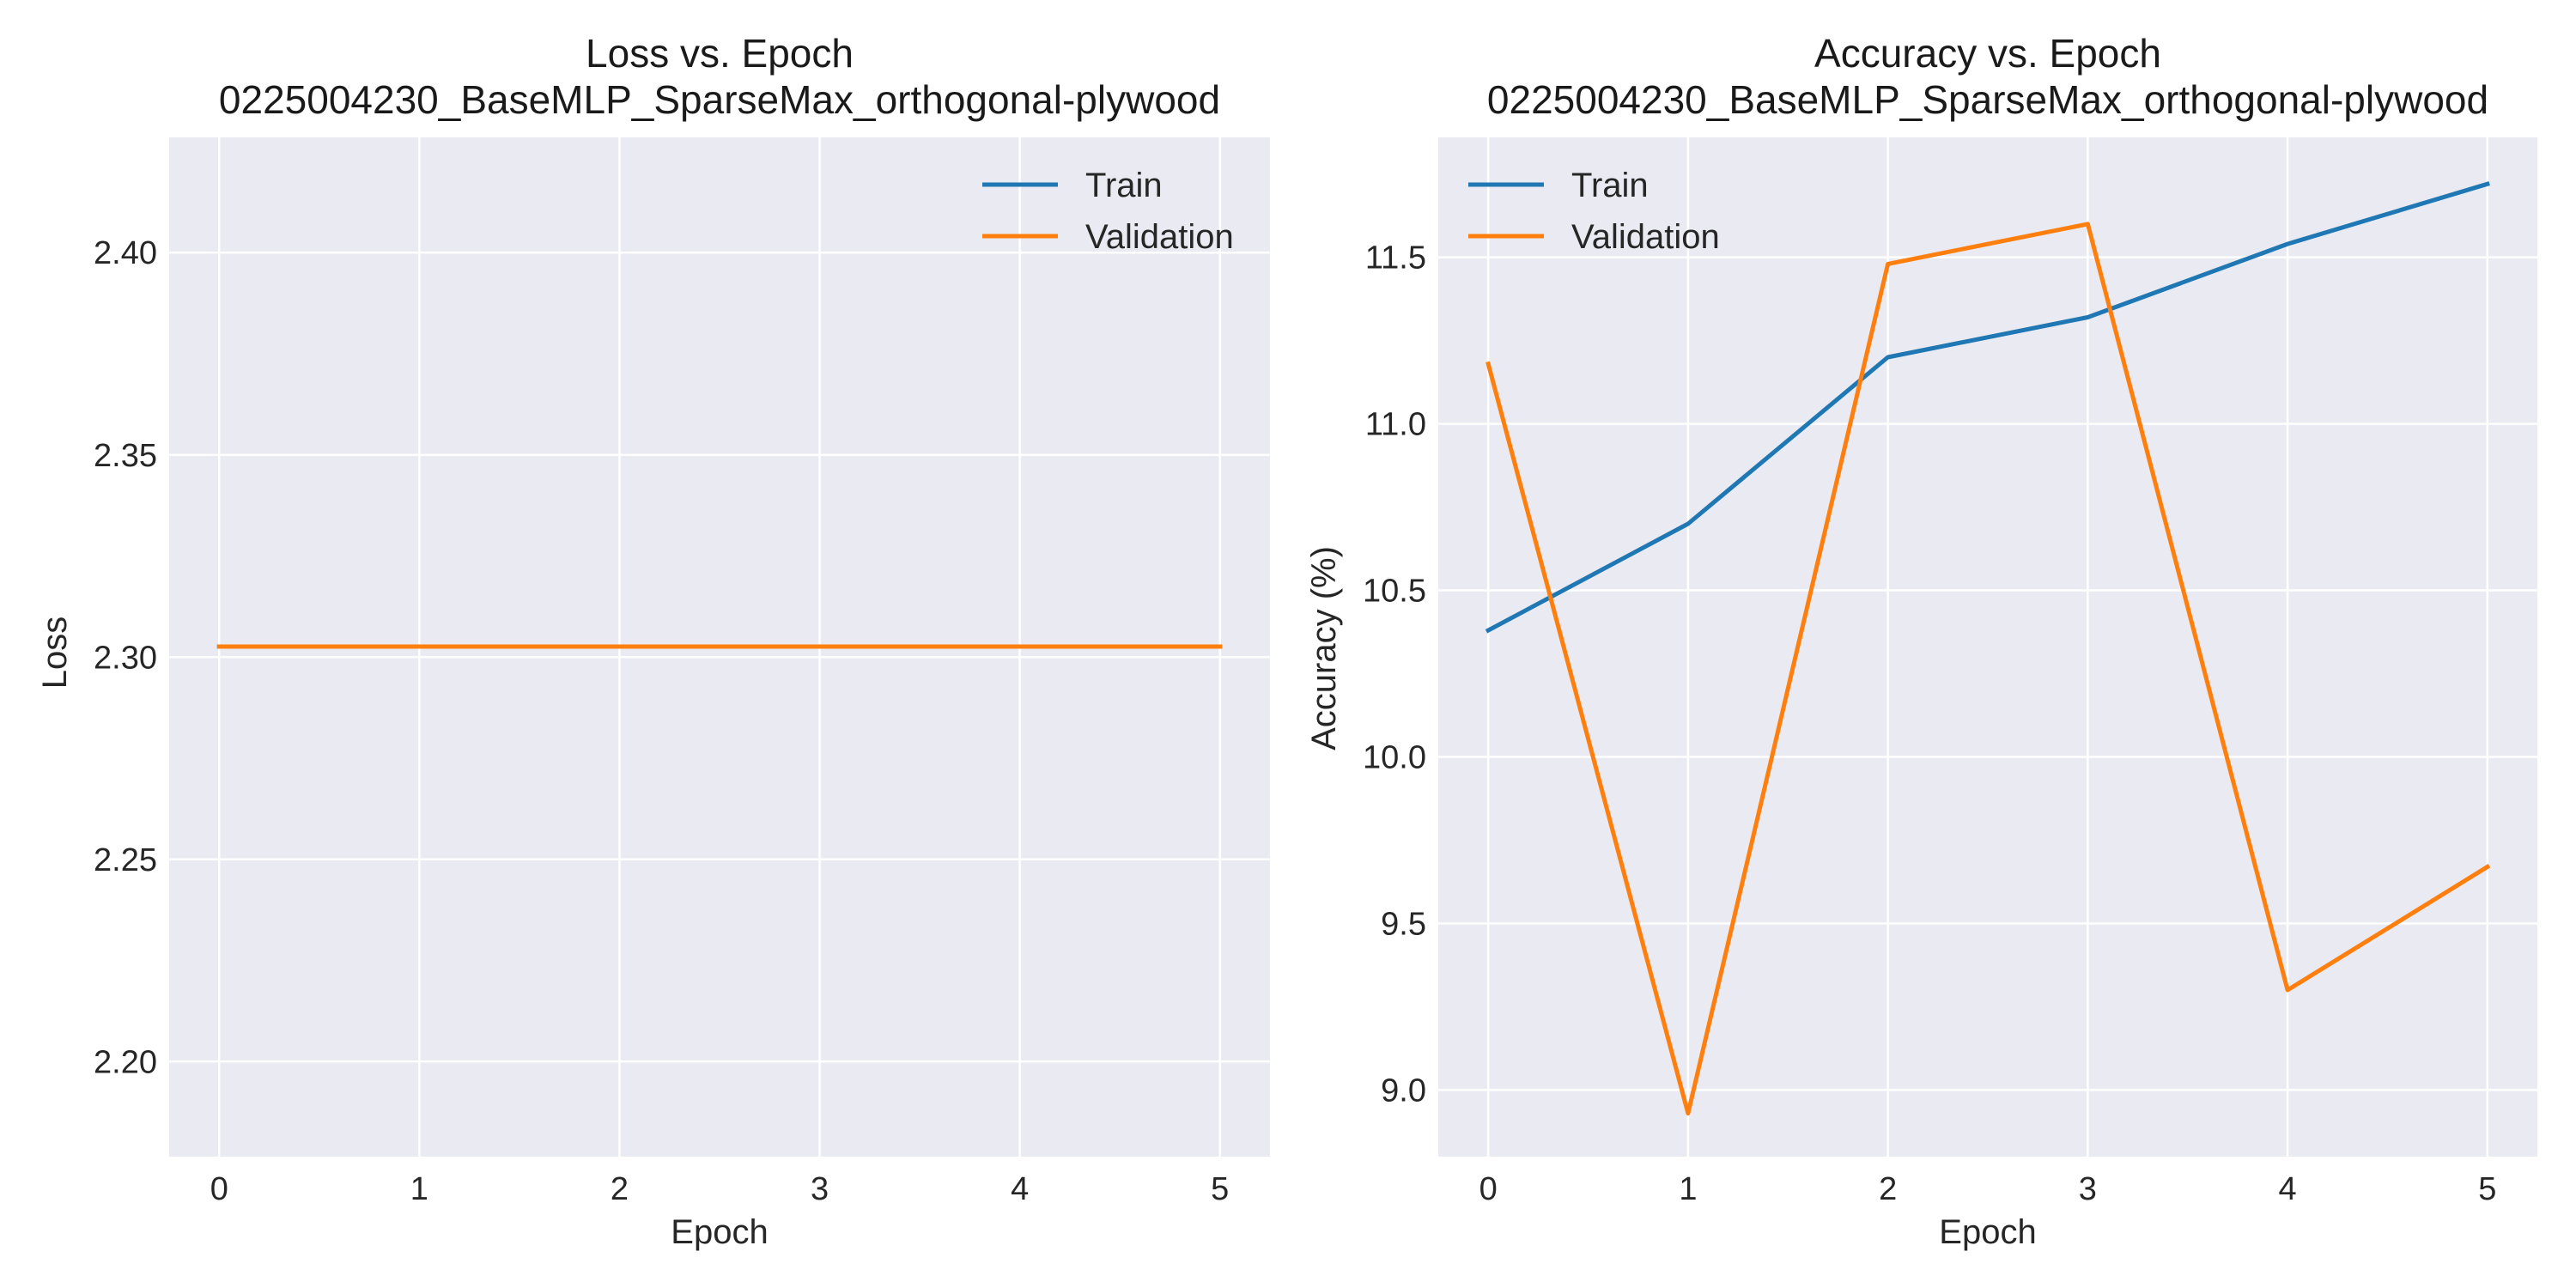  Describe the element at coordinates (620, 1189) in the screenshot. I see `loss-x-tick-label: 2` at that location.